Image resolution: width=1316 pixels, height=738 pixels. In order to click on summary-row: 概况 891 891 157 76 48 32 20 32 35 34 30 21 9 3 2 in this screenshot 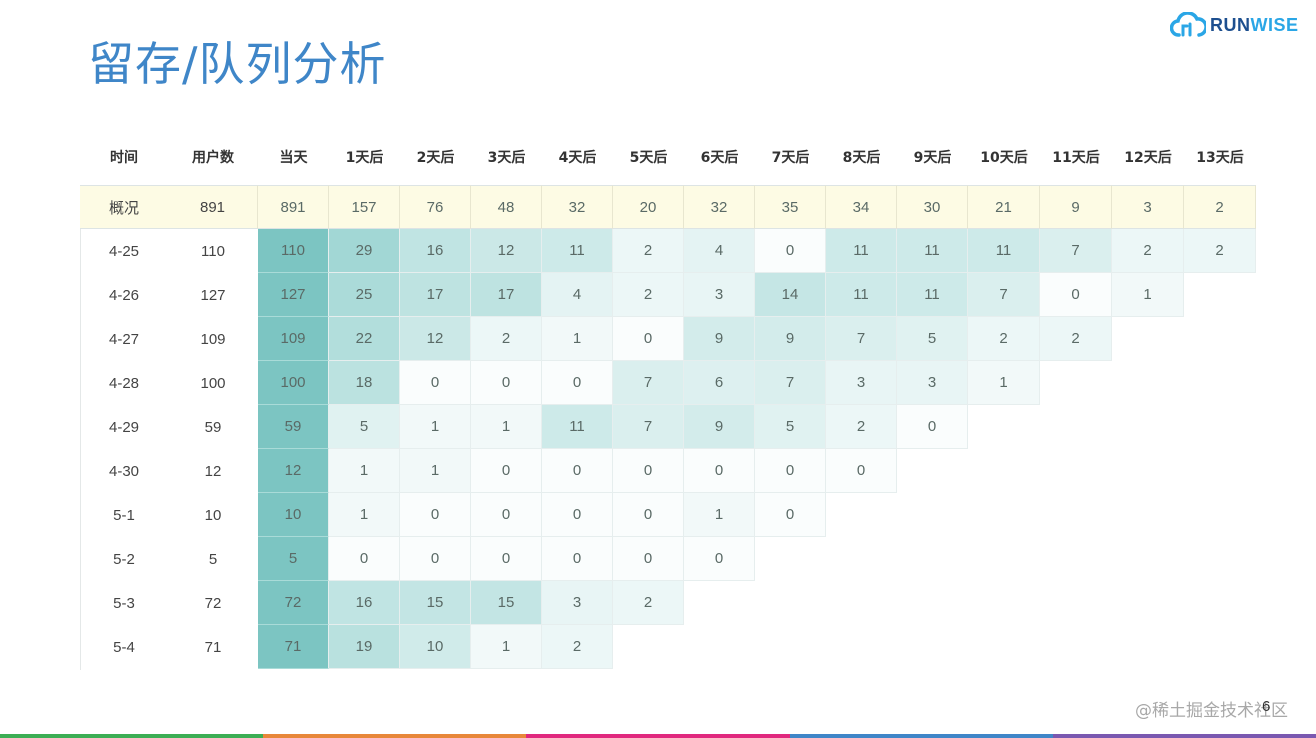, I will do `click(668, 207)`.